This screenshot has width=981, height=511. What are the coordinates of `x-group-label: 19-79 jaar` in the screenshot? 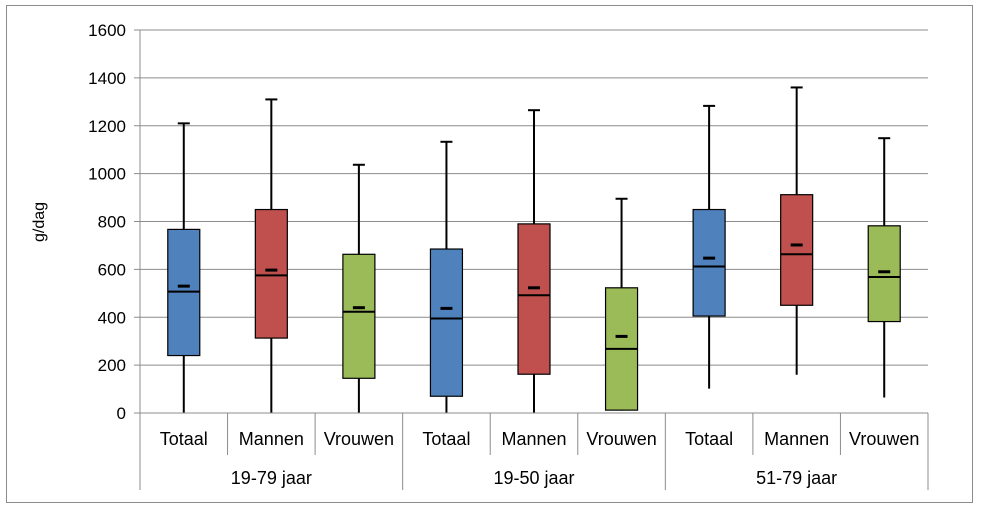 It's located at (271, 478).